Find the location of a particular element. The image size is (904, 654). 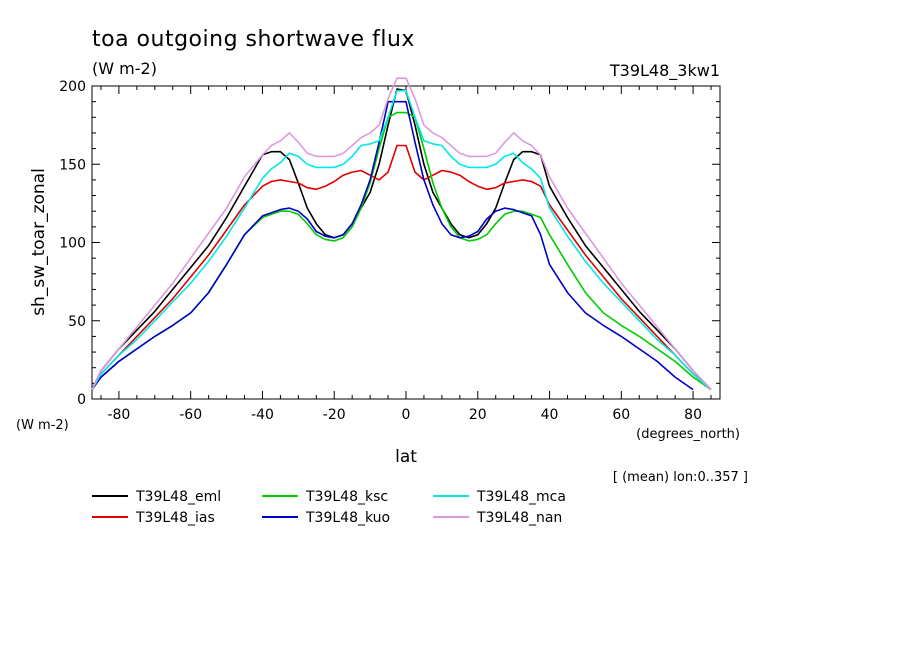

legend-label-T39L48_ksc: T39L48_ksc is located at coordinates (346, 497).